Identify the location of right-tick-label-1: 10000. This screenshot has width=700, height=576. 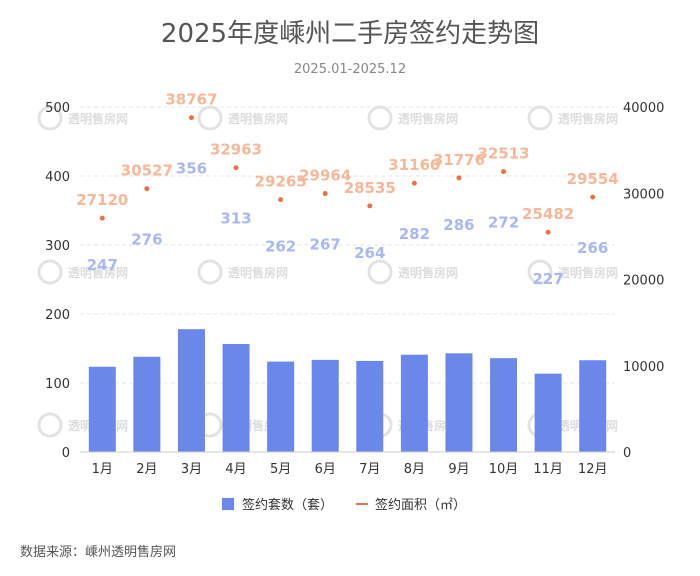
(643, 367).